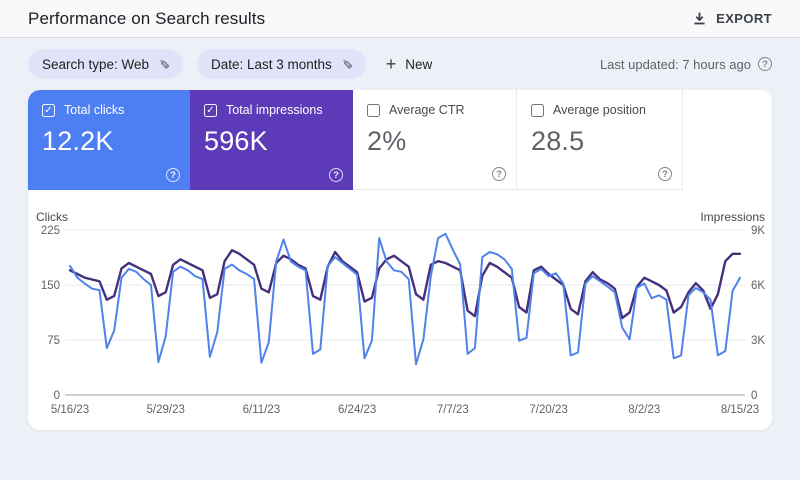 The image size is (800, 480). What do you see at coordinates (271, 140) in the screenshot?
I see `total-impressions-card: ✓ Total impressions 596K ?` at bounding box center [271, 140].